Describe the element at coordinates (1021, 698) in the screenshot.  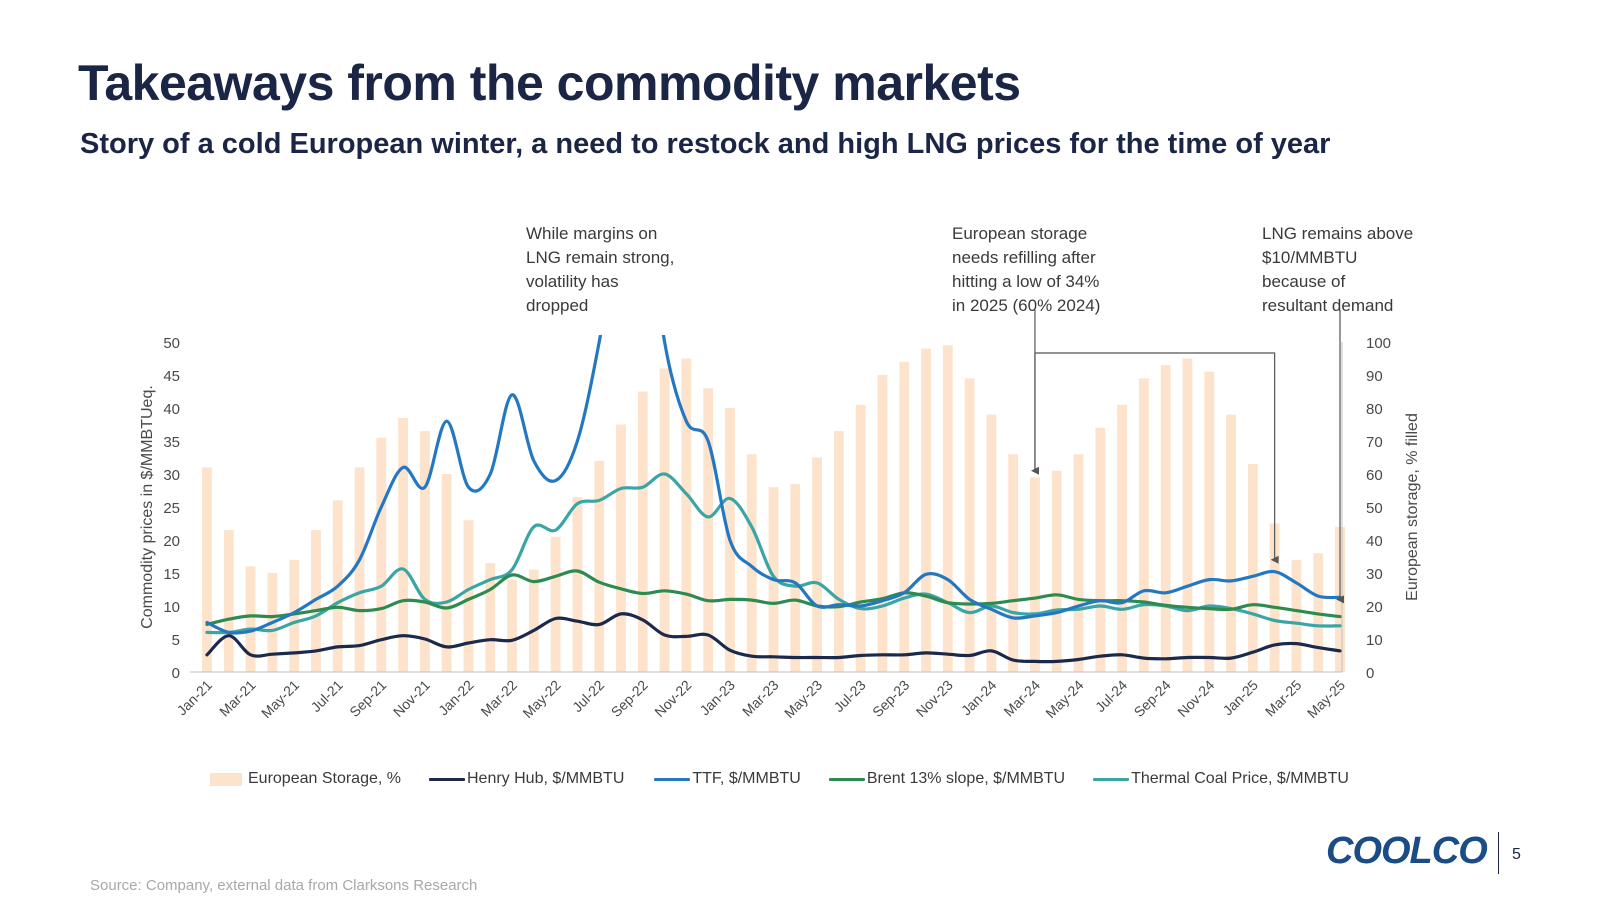
I see `x-tick-label: Mar-24` at that location.